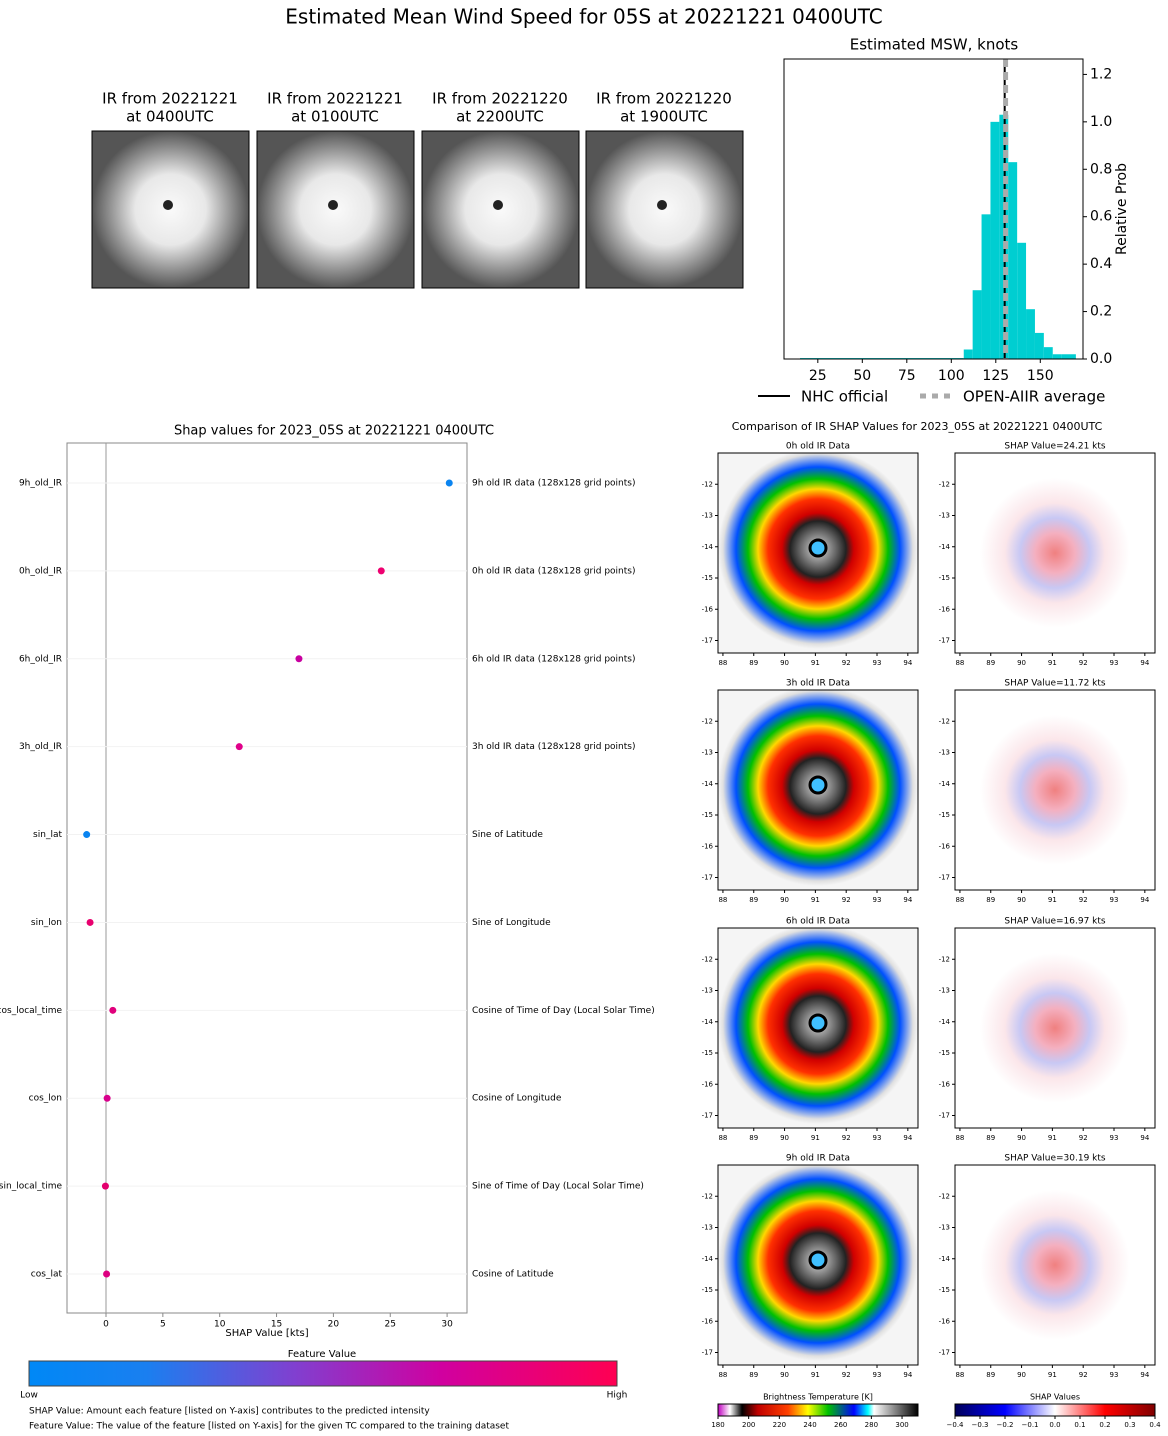 The image size is (1168, 1436). Describe the element at coordinates (748, 1425) in the screenshot. I see `colorbar-tick-label: 200` at that location.